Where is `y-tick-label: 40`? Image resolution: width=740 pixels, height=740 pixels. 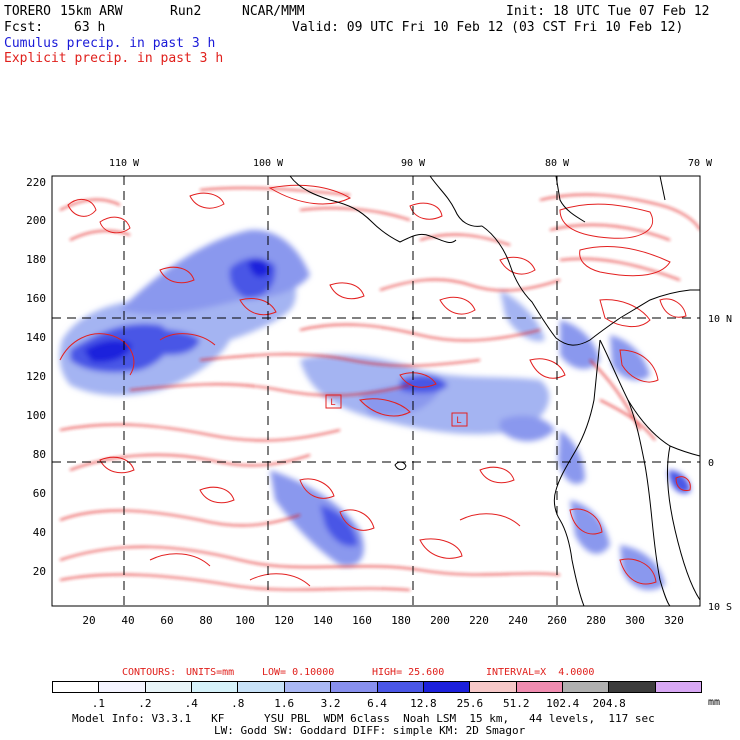
y-tick-label: 40 is located at coordinates (39, 532).